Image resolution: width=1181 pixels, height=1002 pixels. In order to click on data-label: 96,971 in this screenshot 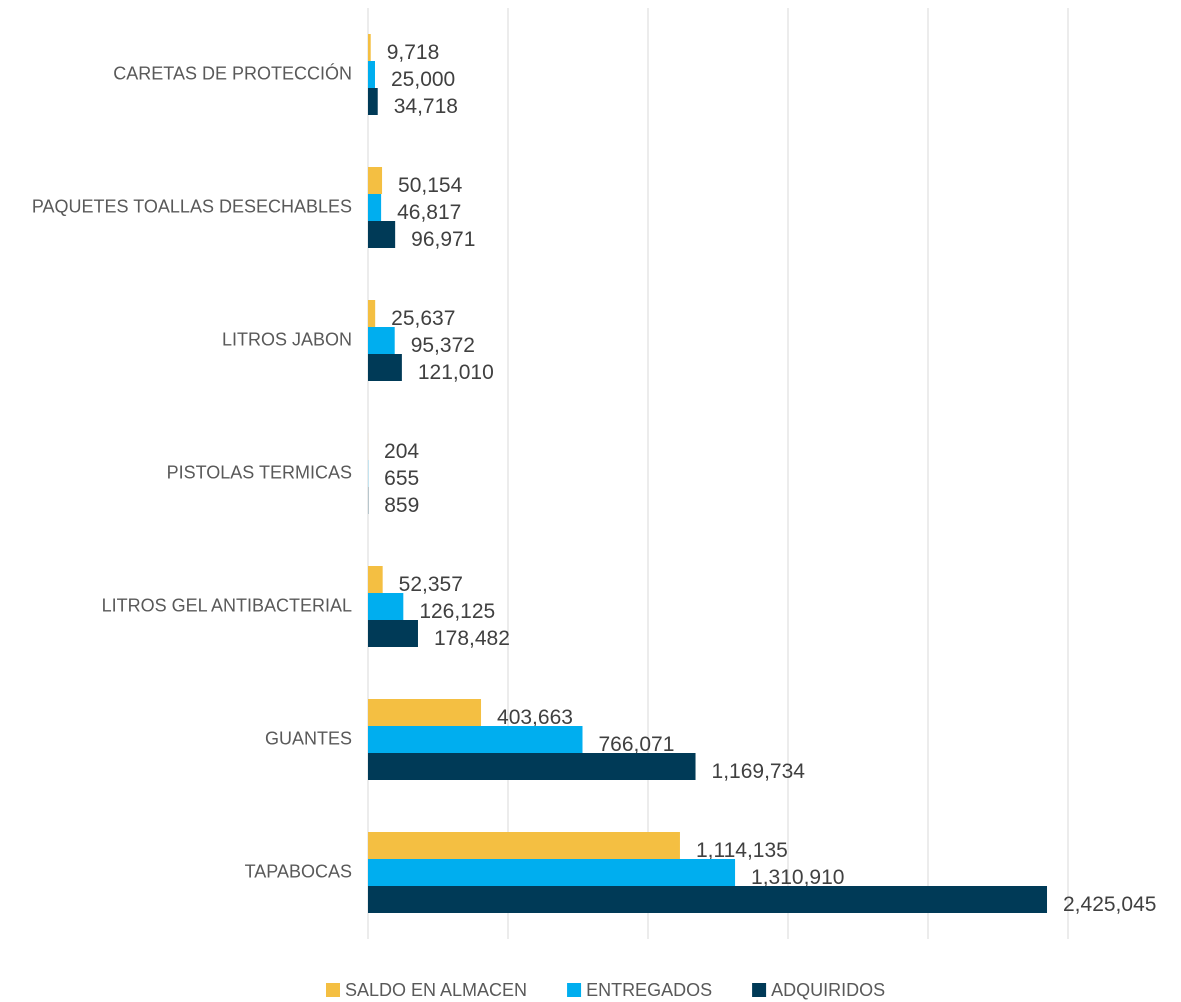, I will do `click(443, 239)`.